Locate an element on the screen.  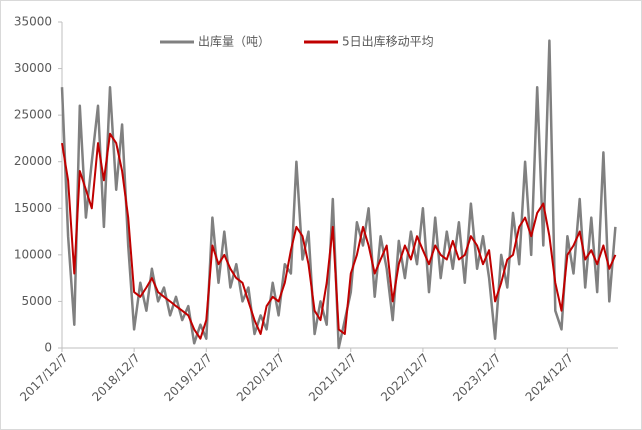
y-tick-label: 30000 is located at coordinates (33, 68).